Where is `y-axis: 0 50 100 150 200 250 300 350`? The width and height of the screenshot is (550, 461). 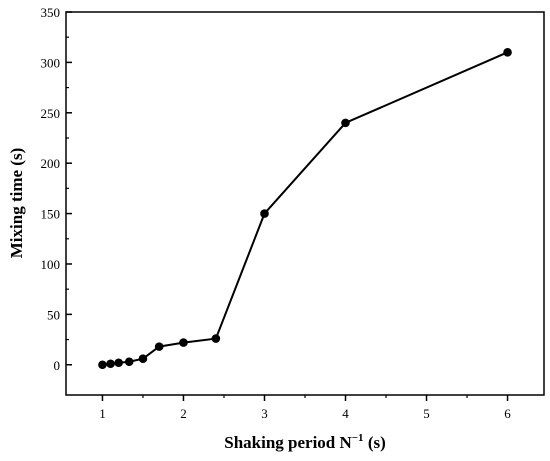
y-axis: 0 50 100 150 200 250 300 350 is located at coordinates (56, 189).